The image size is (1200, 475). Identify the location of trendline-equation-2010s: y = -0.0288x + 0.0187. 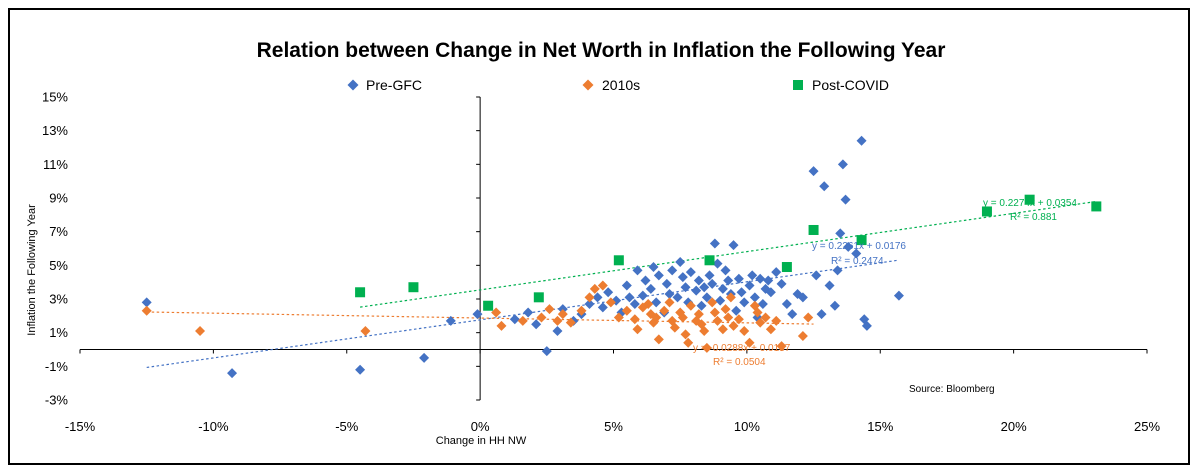
(742, 348).